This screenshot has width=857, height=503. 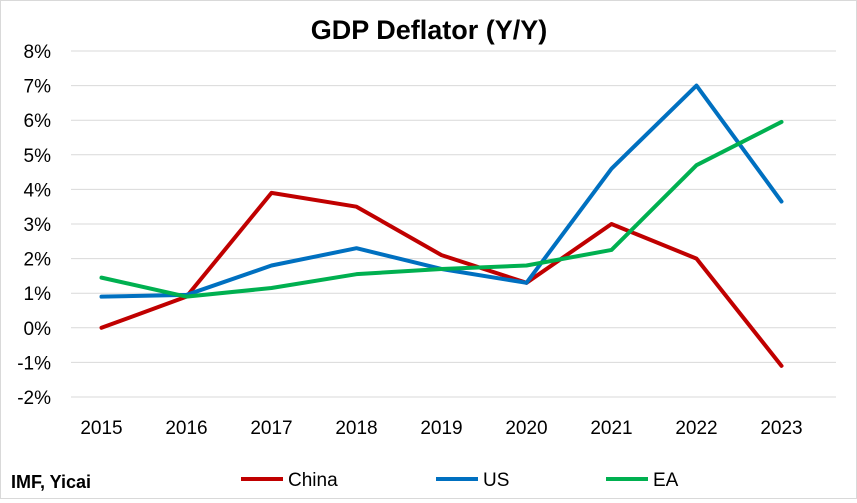 I want to click on y-tick-label: -2%, so click(x=34, y=398).